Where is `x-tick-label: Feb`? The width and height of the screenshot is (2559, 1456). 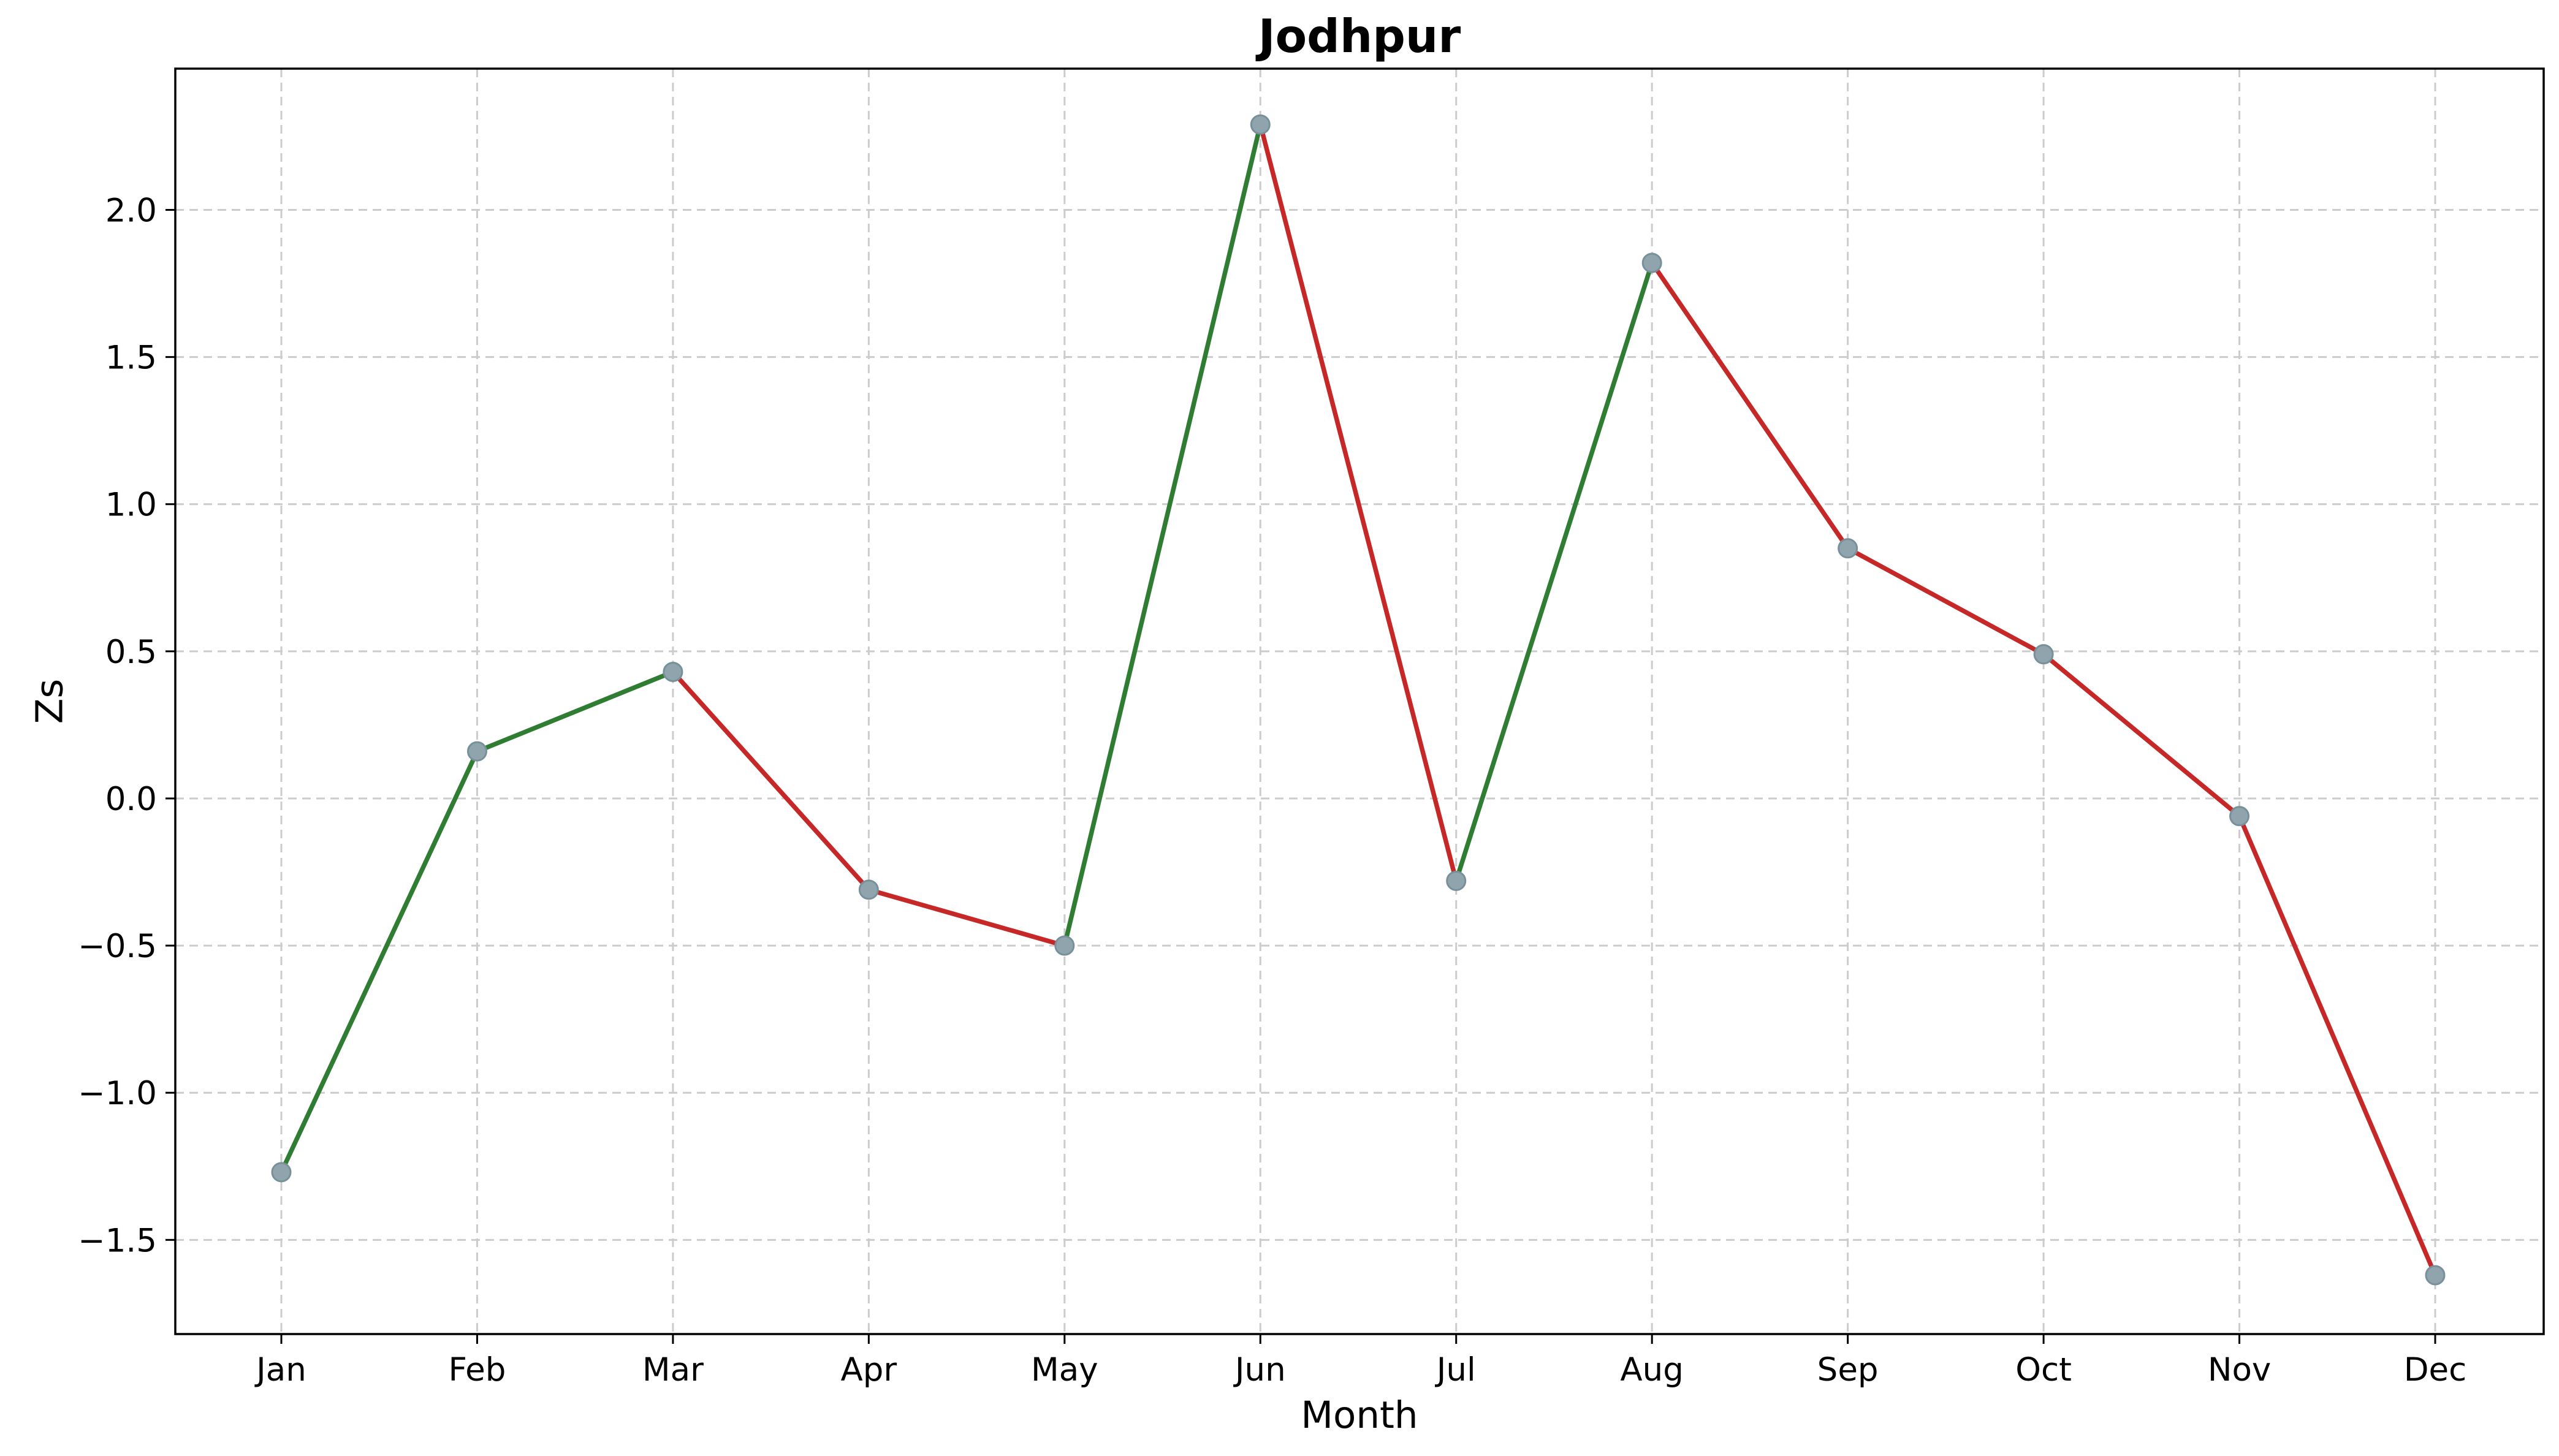 x-tick-label: Feb is located at coordinates (478, 1370).